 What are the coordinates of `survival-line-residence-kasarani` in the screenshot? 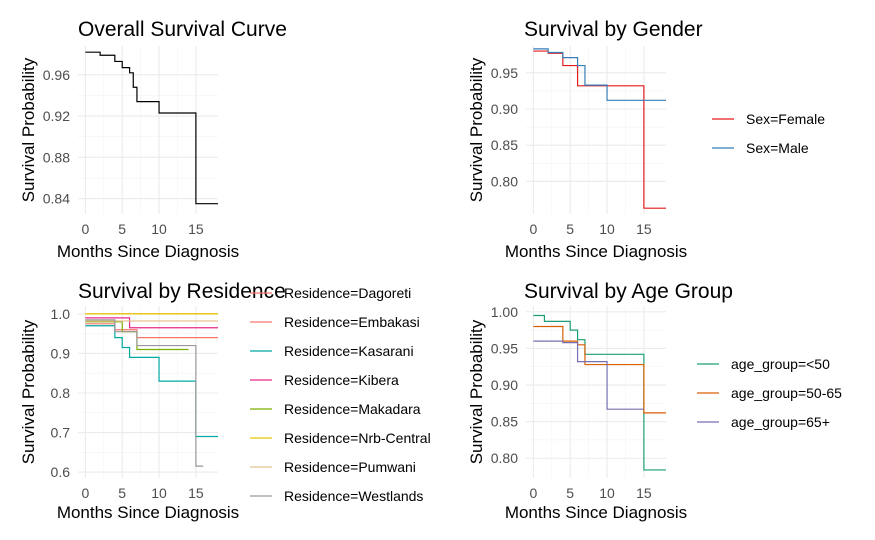 It's located at (151, 381).